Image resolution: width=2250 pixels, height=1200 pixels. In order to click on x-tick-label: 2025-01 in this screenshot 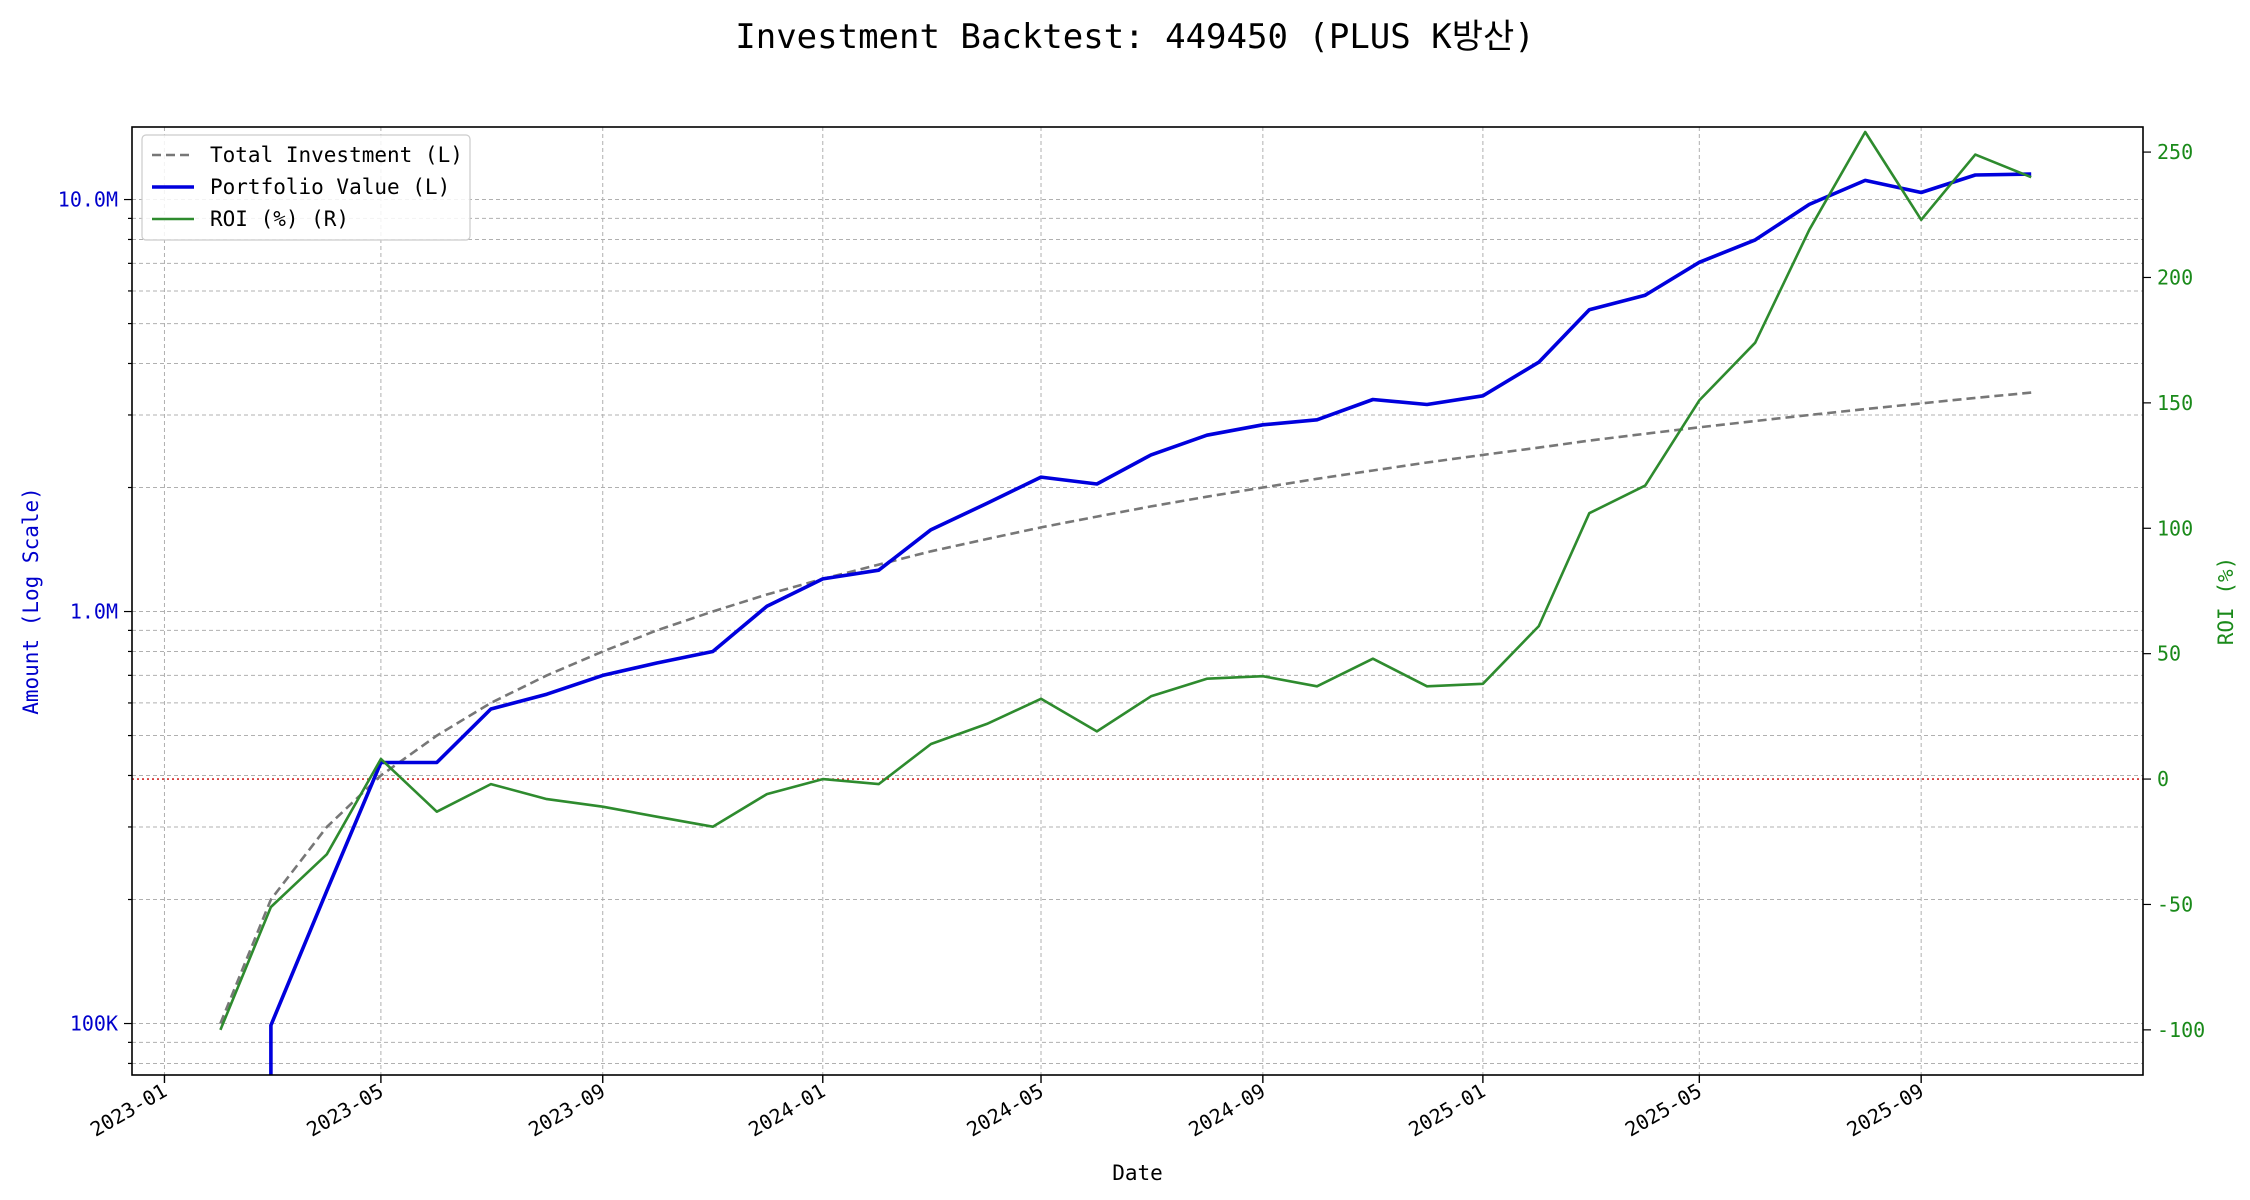, I will do `click(1446, 1110)`.